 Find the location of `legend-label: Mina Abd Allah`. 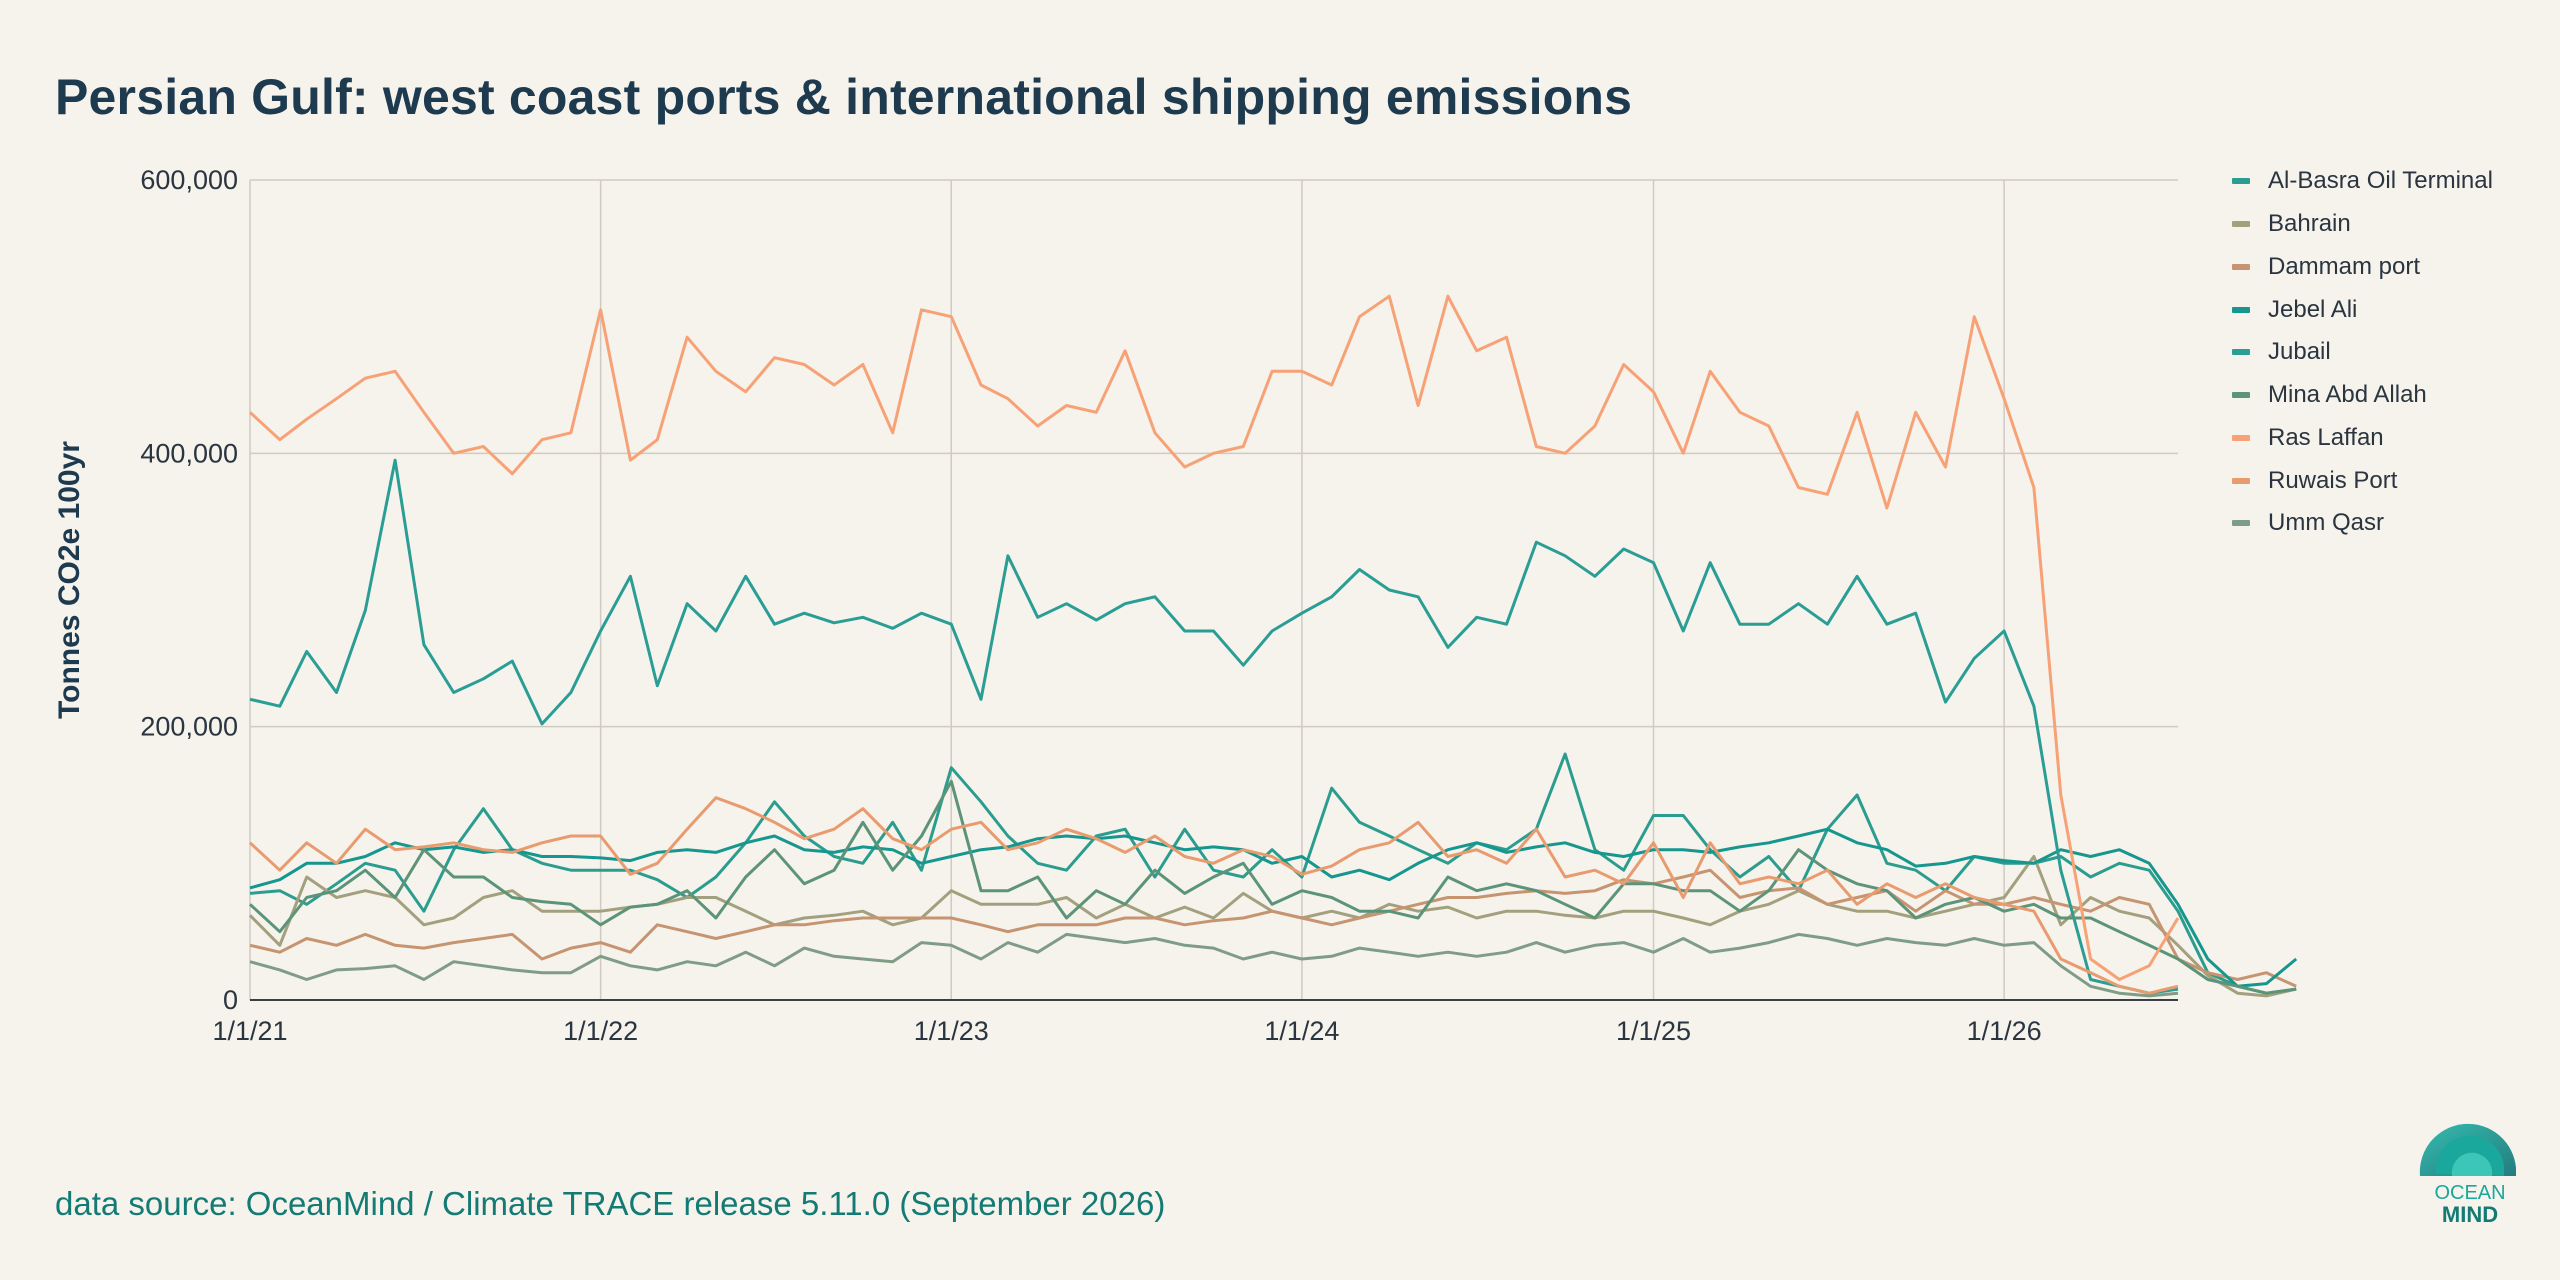

legend-label: Mina Abd Allah is located at coordinates (2347, 395).